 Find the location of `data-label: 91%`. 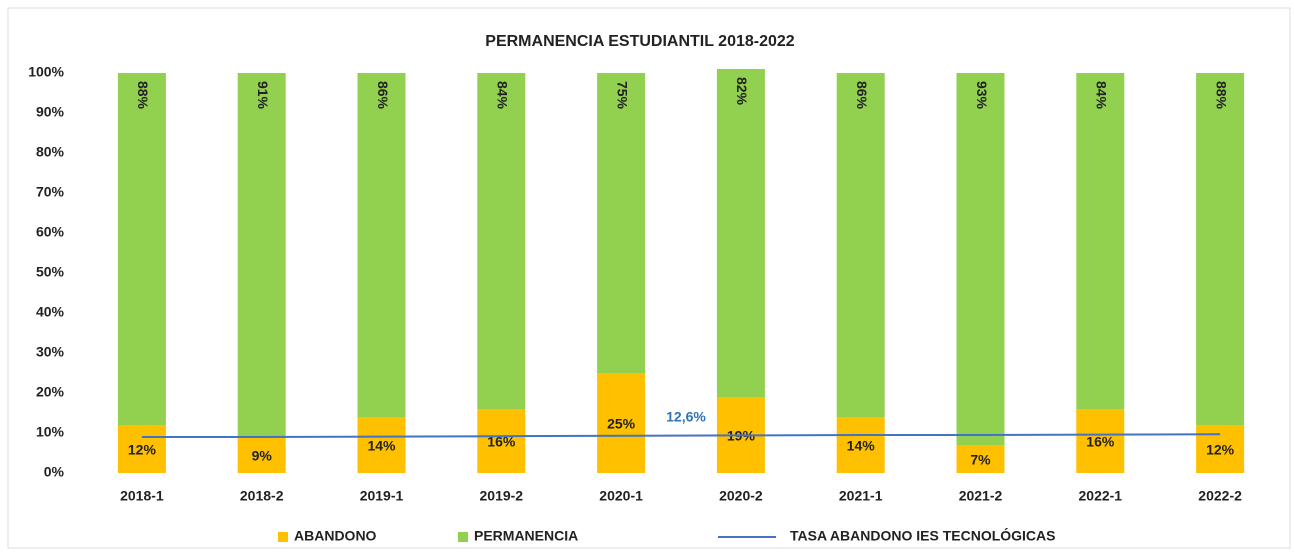

data-label: 91% is located at coordinates (263, 95).